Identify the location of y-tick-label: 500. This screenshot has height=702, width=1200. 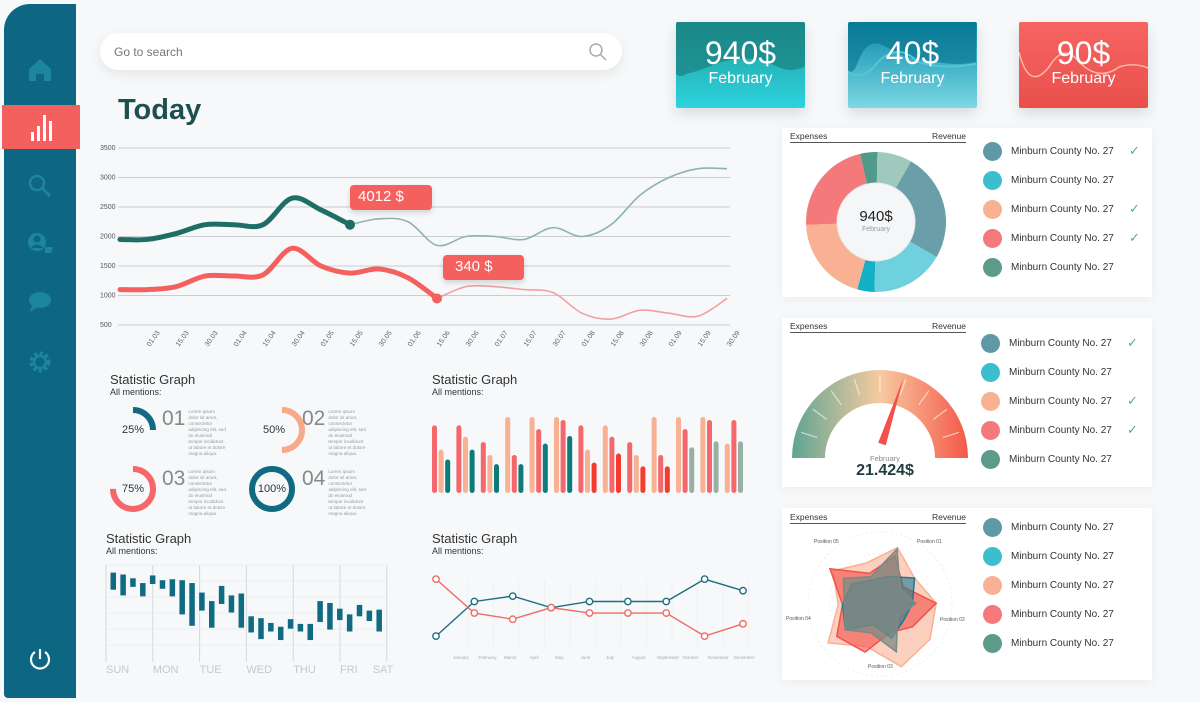
(106, 325).